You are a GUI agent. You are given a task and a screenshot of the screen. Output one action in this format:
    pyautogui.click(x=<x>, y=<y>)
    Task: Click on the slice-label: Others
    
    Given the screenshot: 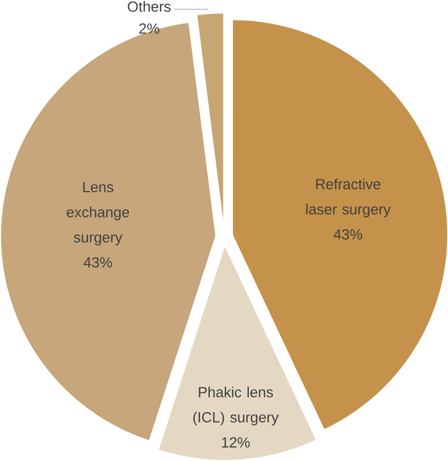 What is the action you would take?
    pyautogui.click(x=149, y=6)
    